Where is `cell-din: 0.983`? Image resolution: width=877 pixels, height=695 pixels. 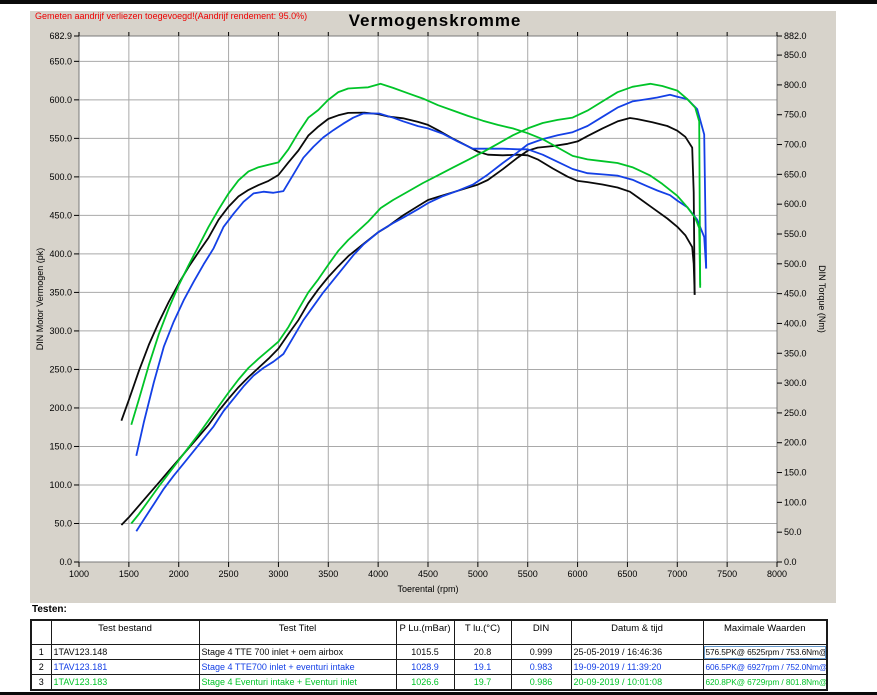 cell-din: 0.983 is located at coordinates (541, 667).